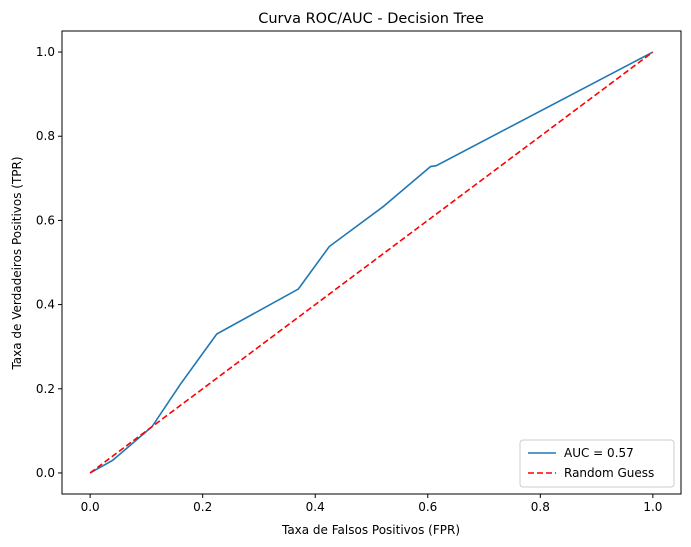 The width and height of the screenshot is (691, 547). I want to click on y-tick-label: 0.6, so click(45, 220).